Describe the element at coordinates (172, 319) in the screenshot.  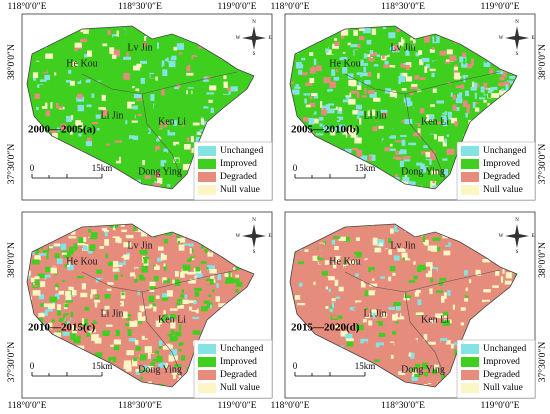
I see `place-name: Ken Li` at that location.